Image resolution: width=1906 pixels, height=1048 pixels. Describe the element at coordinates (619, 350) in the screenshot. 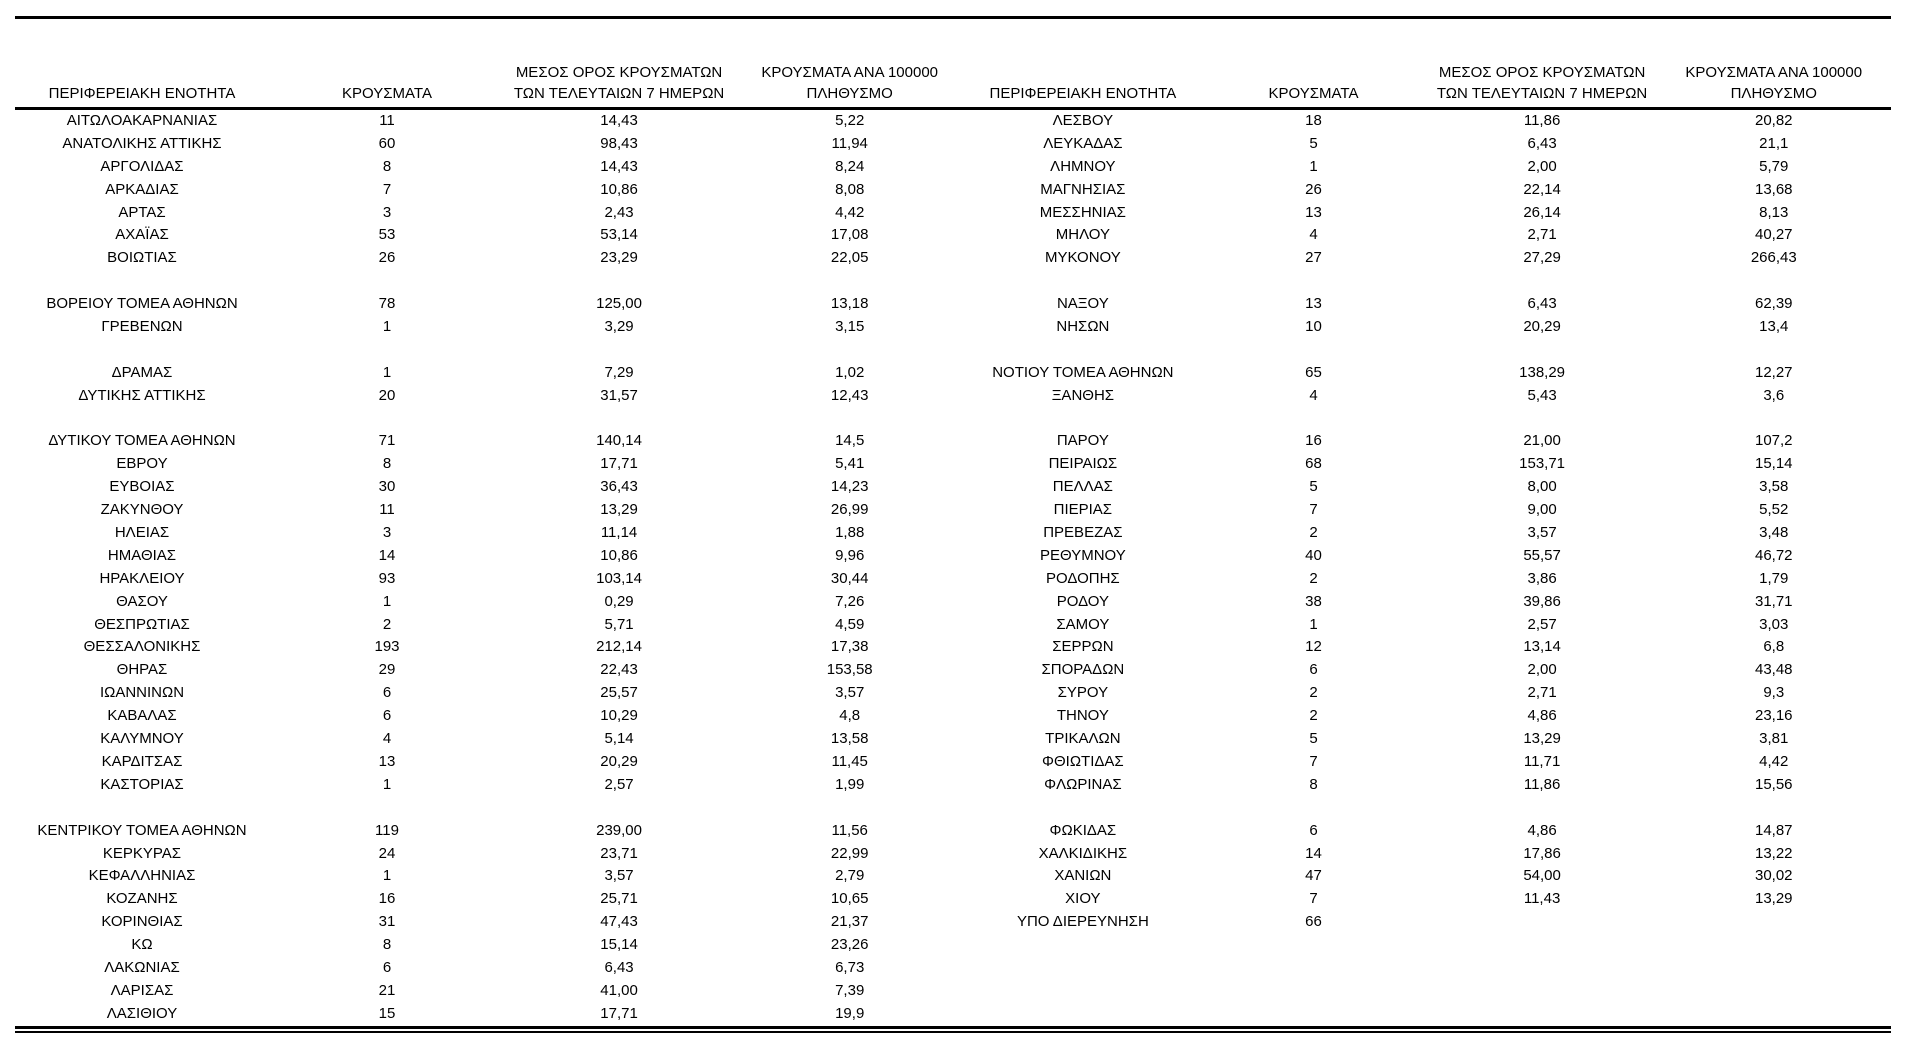

I see `left-avg7-cell` at that location.